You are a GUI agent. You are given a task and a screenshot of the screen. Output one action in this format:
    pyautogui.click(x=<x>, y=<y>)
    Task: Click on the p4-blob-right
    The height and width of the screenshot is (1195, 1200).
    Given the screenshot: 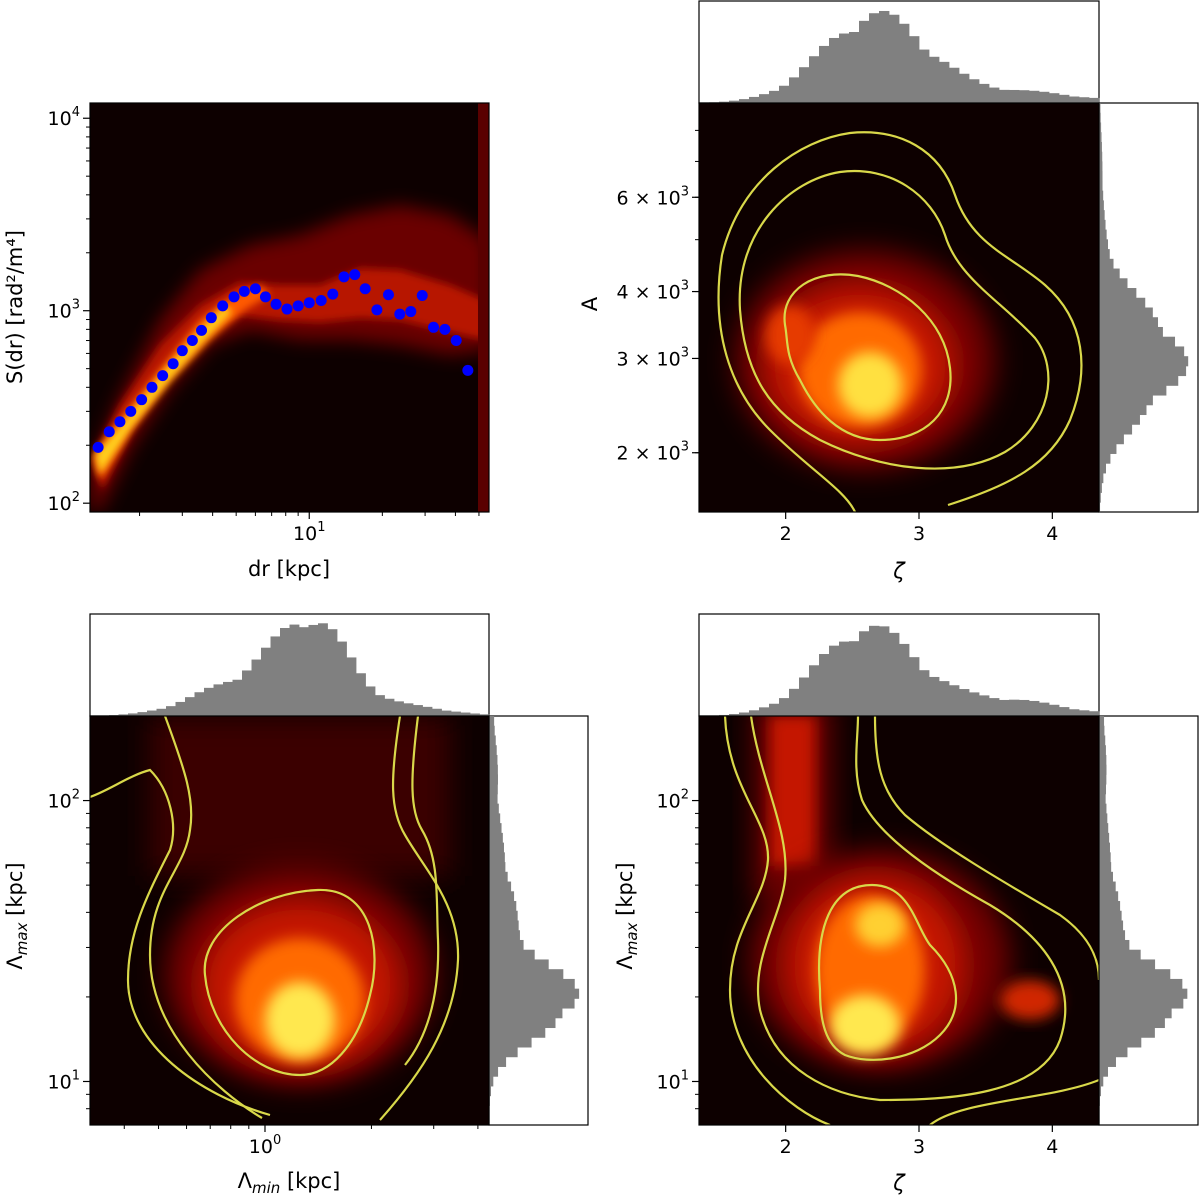 What is the action you would take?
    pyautogui.click(x=1030, y=1000)
    